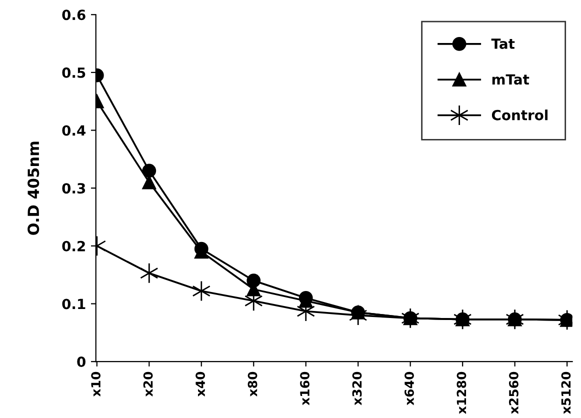 The width and height of the screenshot is (581, 418). Describe the element at coordinates (74, 15) in the screenshot. I see `y-tick-label: 0.6` at that location.